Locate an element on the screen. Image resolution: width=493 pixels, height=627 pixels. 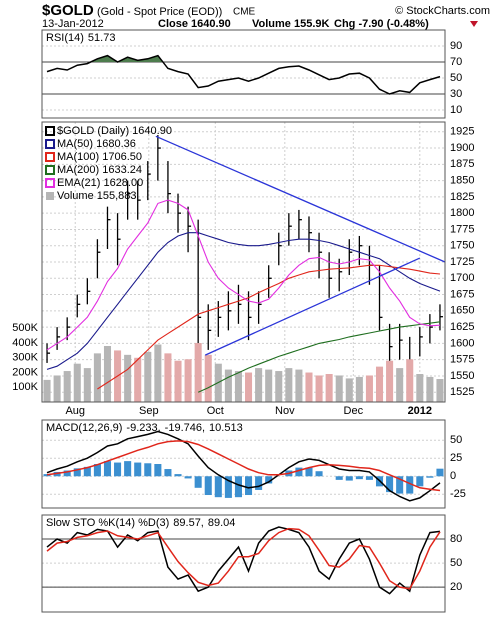
panel-title: Slow STO %K(14) %D(3) is located at coordinates (107, 523).